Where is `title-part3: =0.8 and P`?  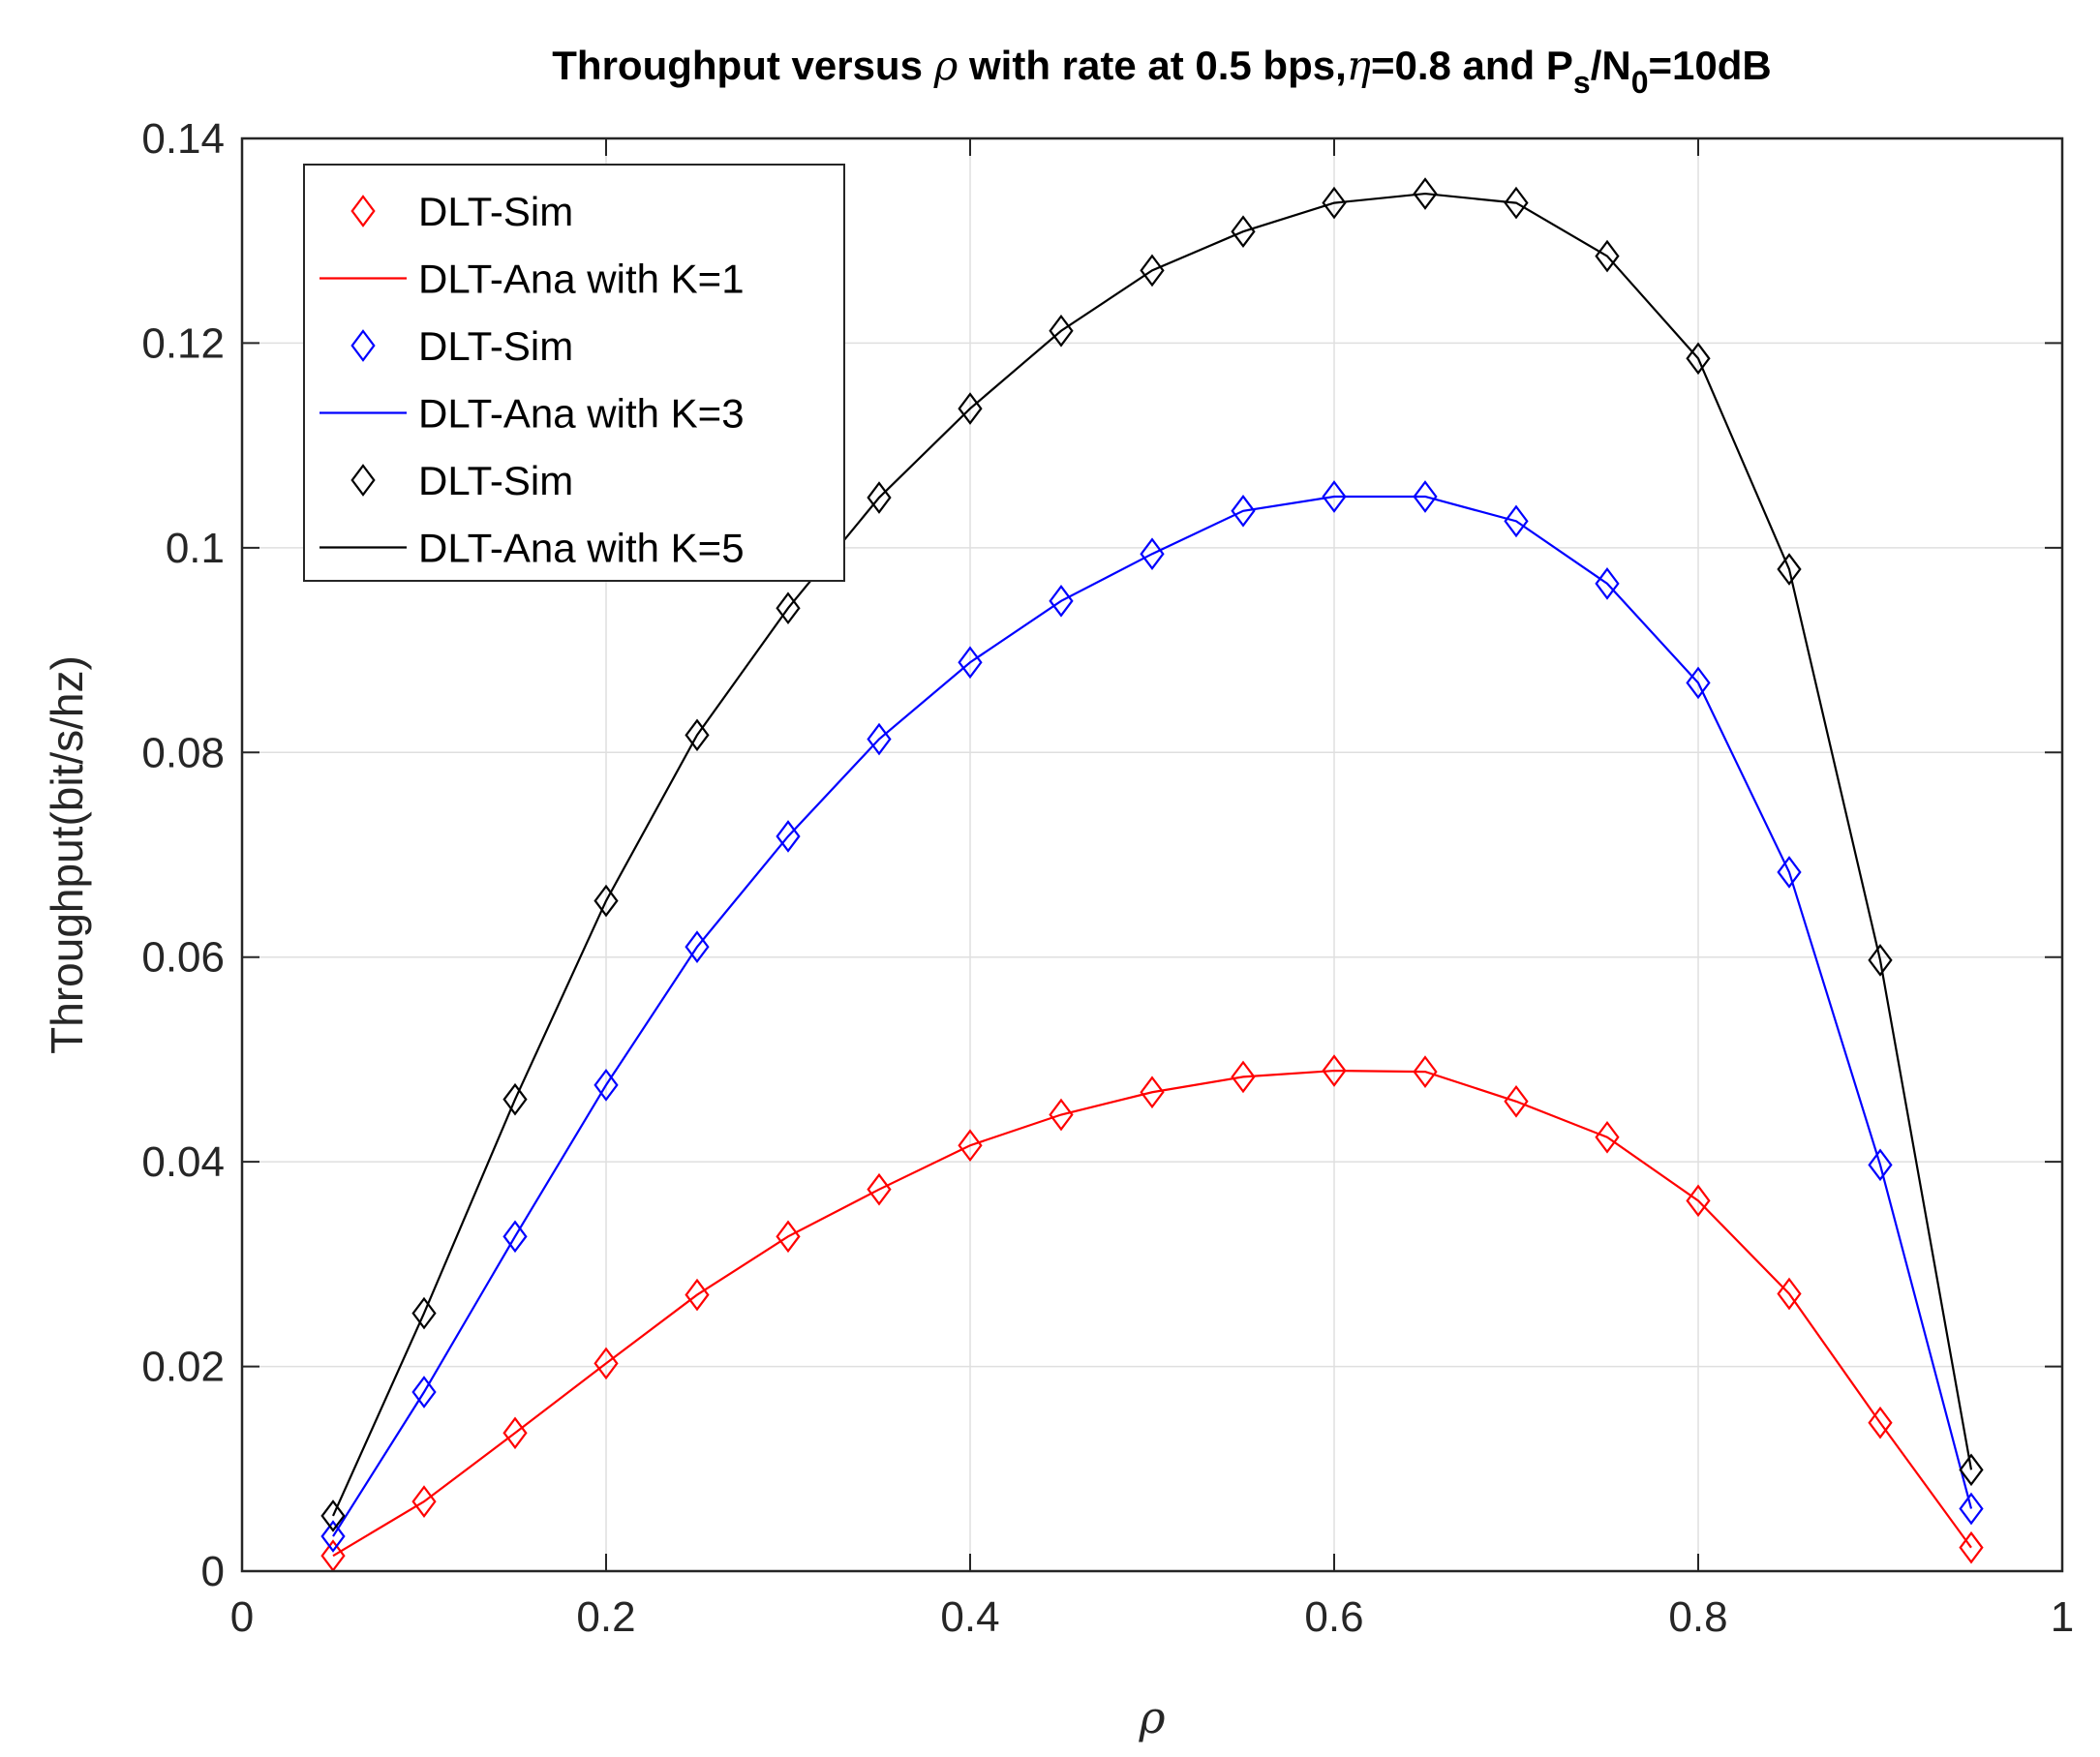
title-part3: =0.8 and P is located at coordinates (1472, 65).